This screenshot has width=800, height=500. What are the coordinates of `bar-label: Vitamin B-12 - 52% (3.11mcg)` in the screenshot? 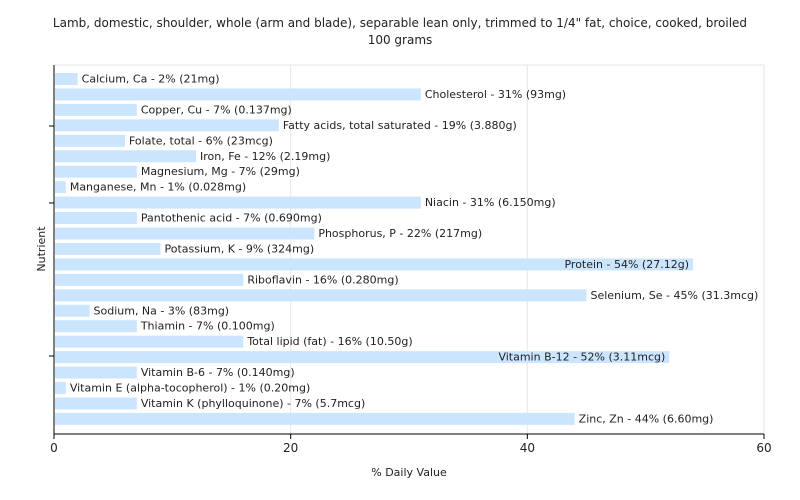 It's located at (581, 357).